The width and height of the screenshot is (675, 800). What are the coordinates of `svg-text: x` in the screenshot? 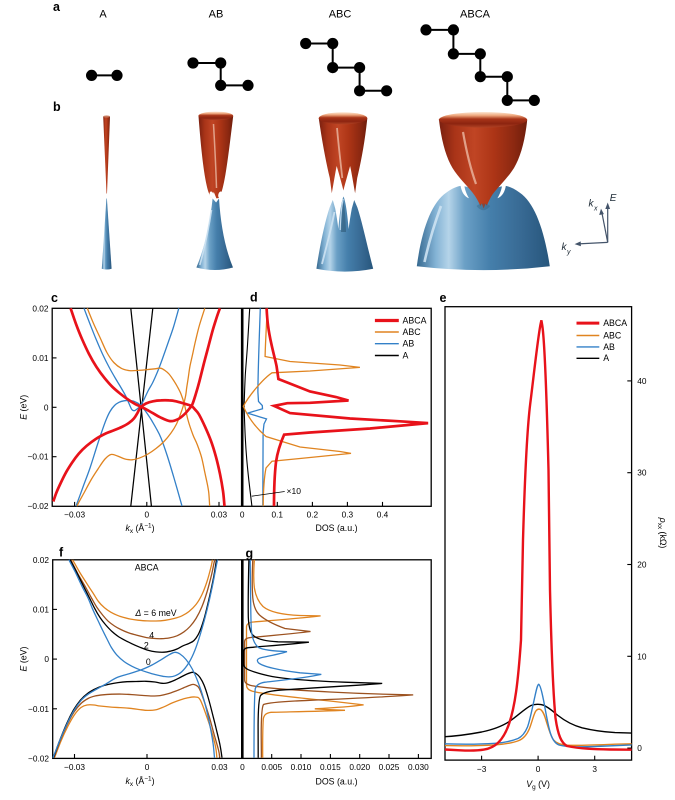 It's located at (595, 209).